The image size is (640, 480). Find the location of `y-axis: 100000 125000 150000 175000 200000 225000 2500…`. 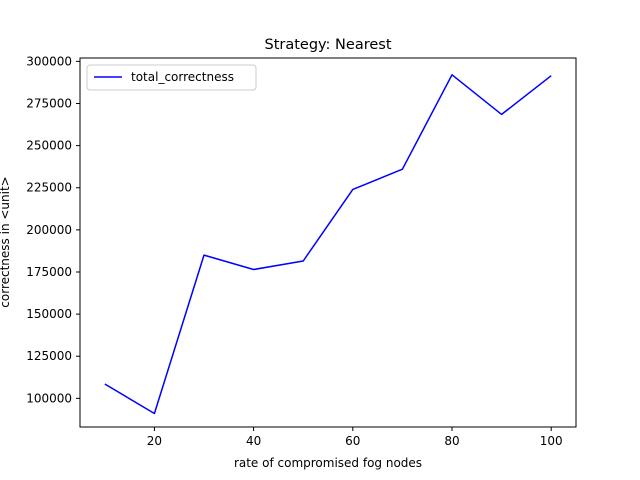

y-axis: 100000 125000 150000 175000 200000 225000 2500… is located at coordinates (53, 229).